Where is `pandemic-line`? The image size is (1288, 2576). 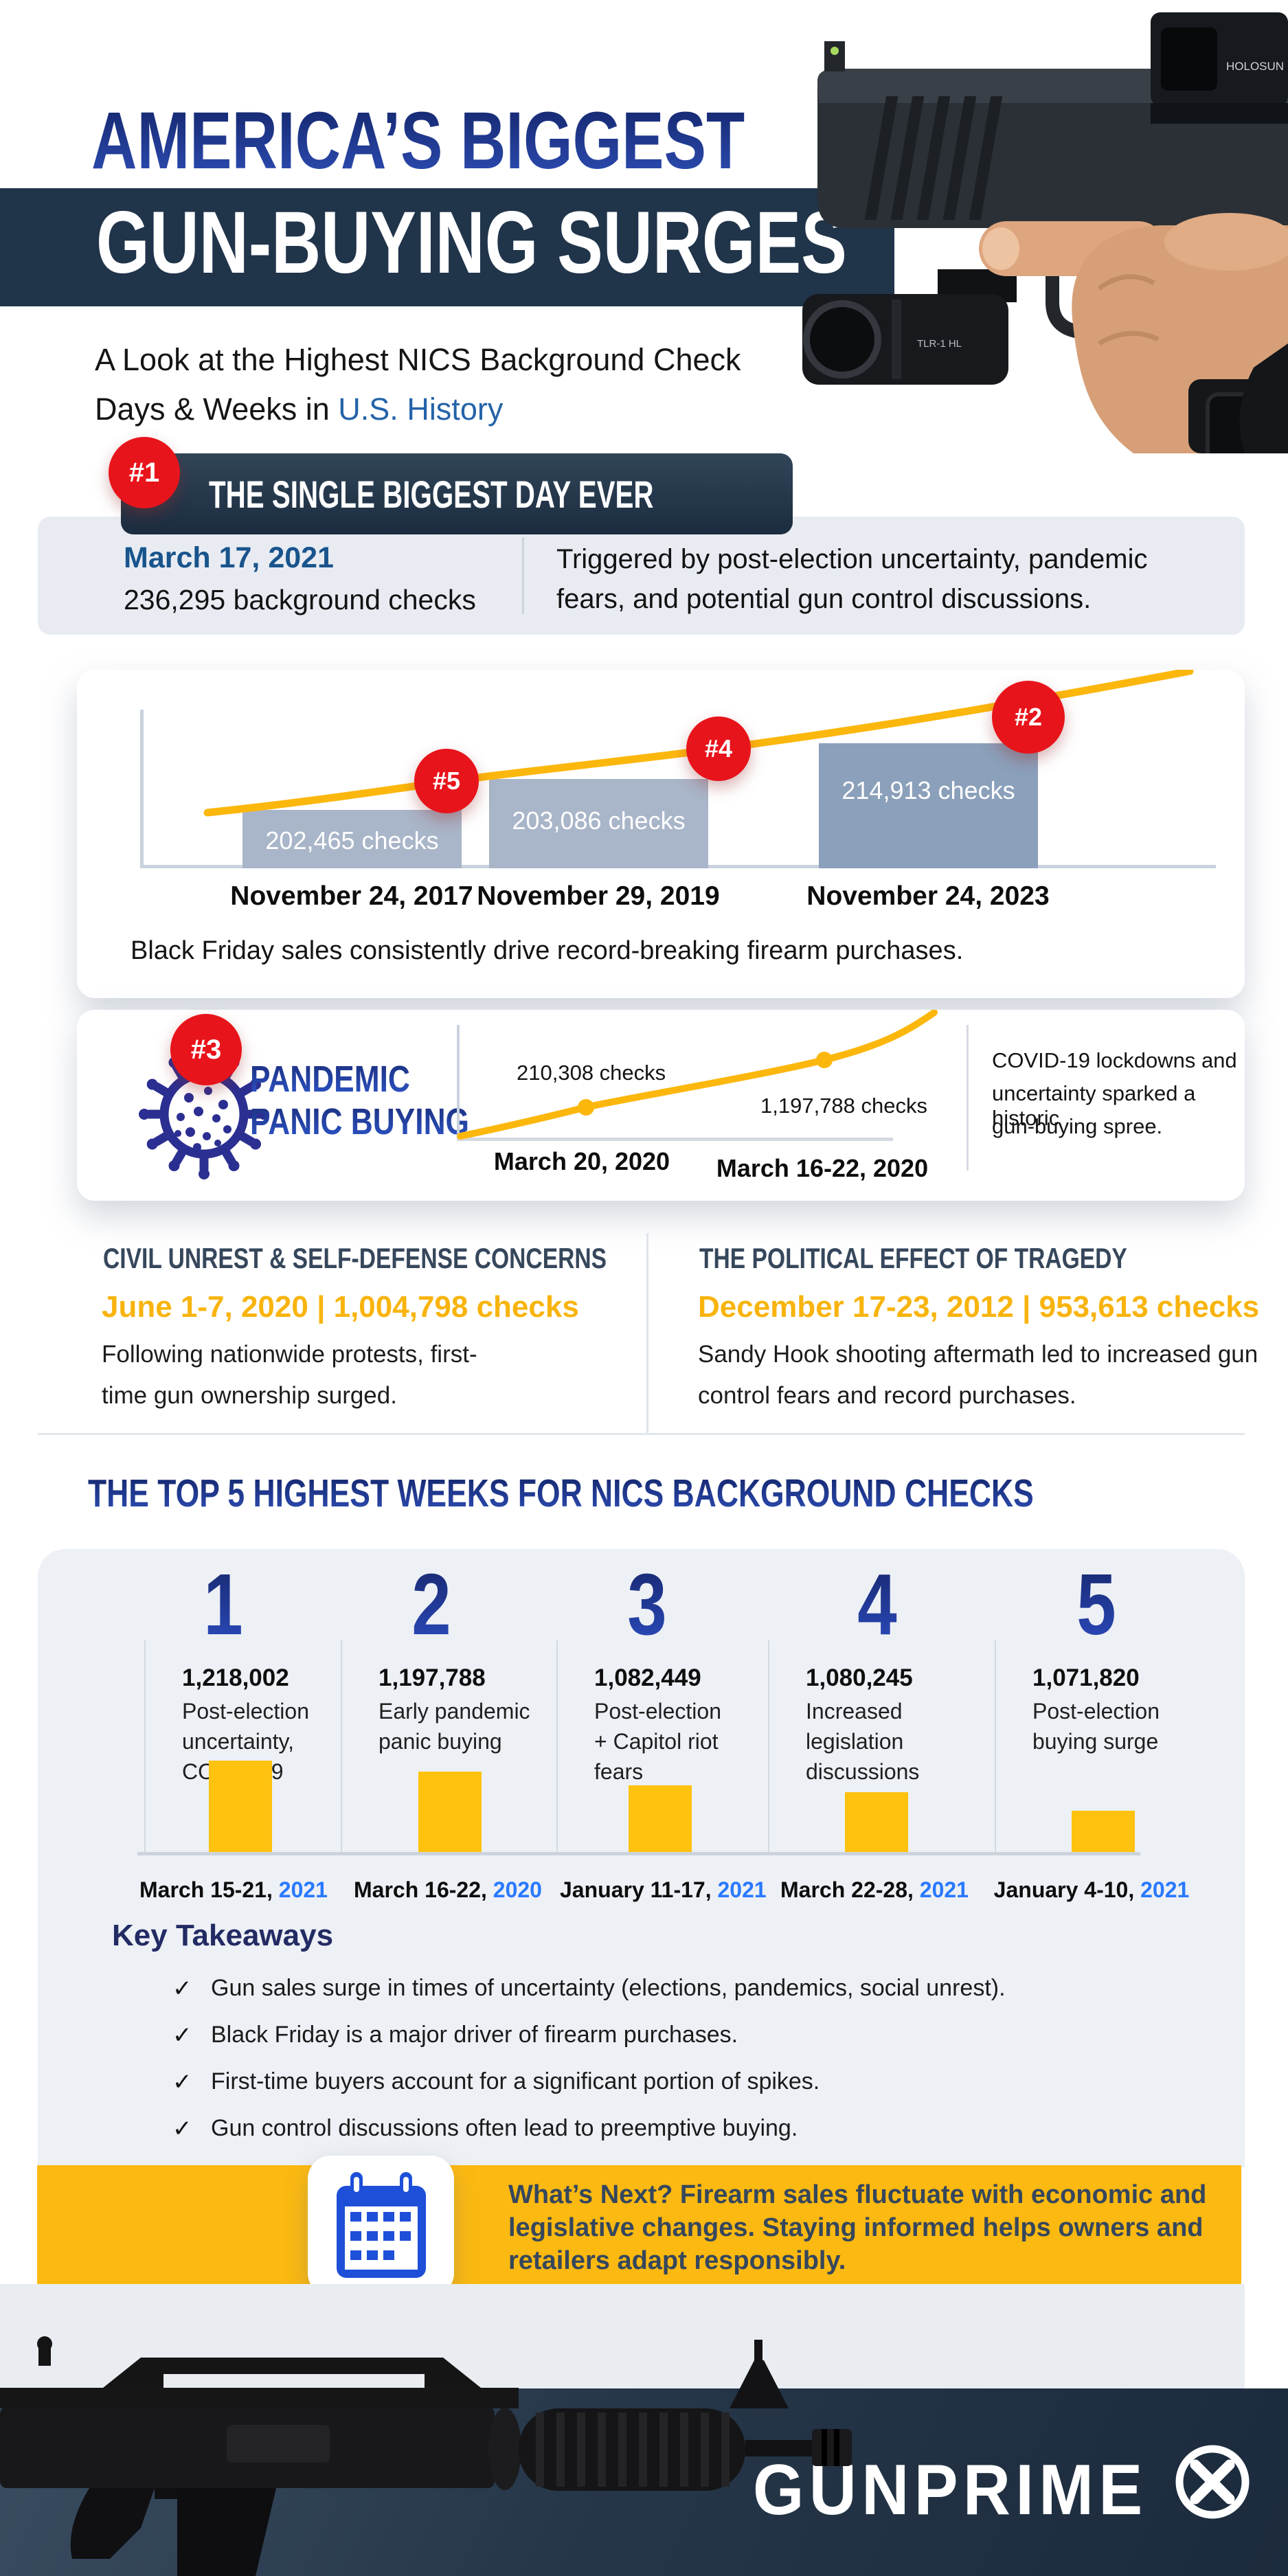
pandemic-line is located at coordinates (697, 1075).